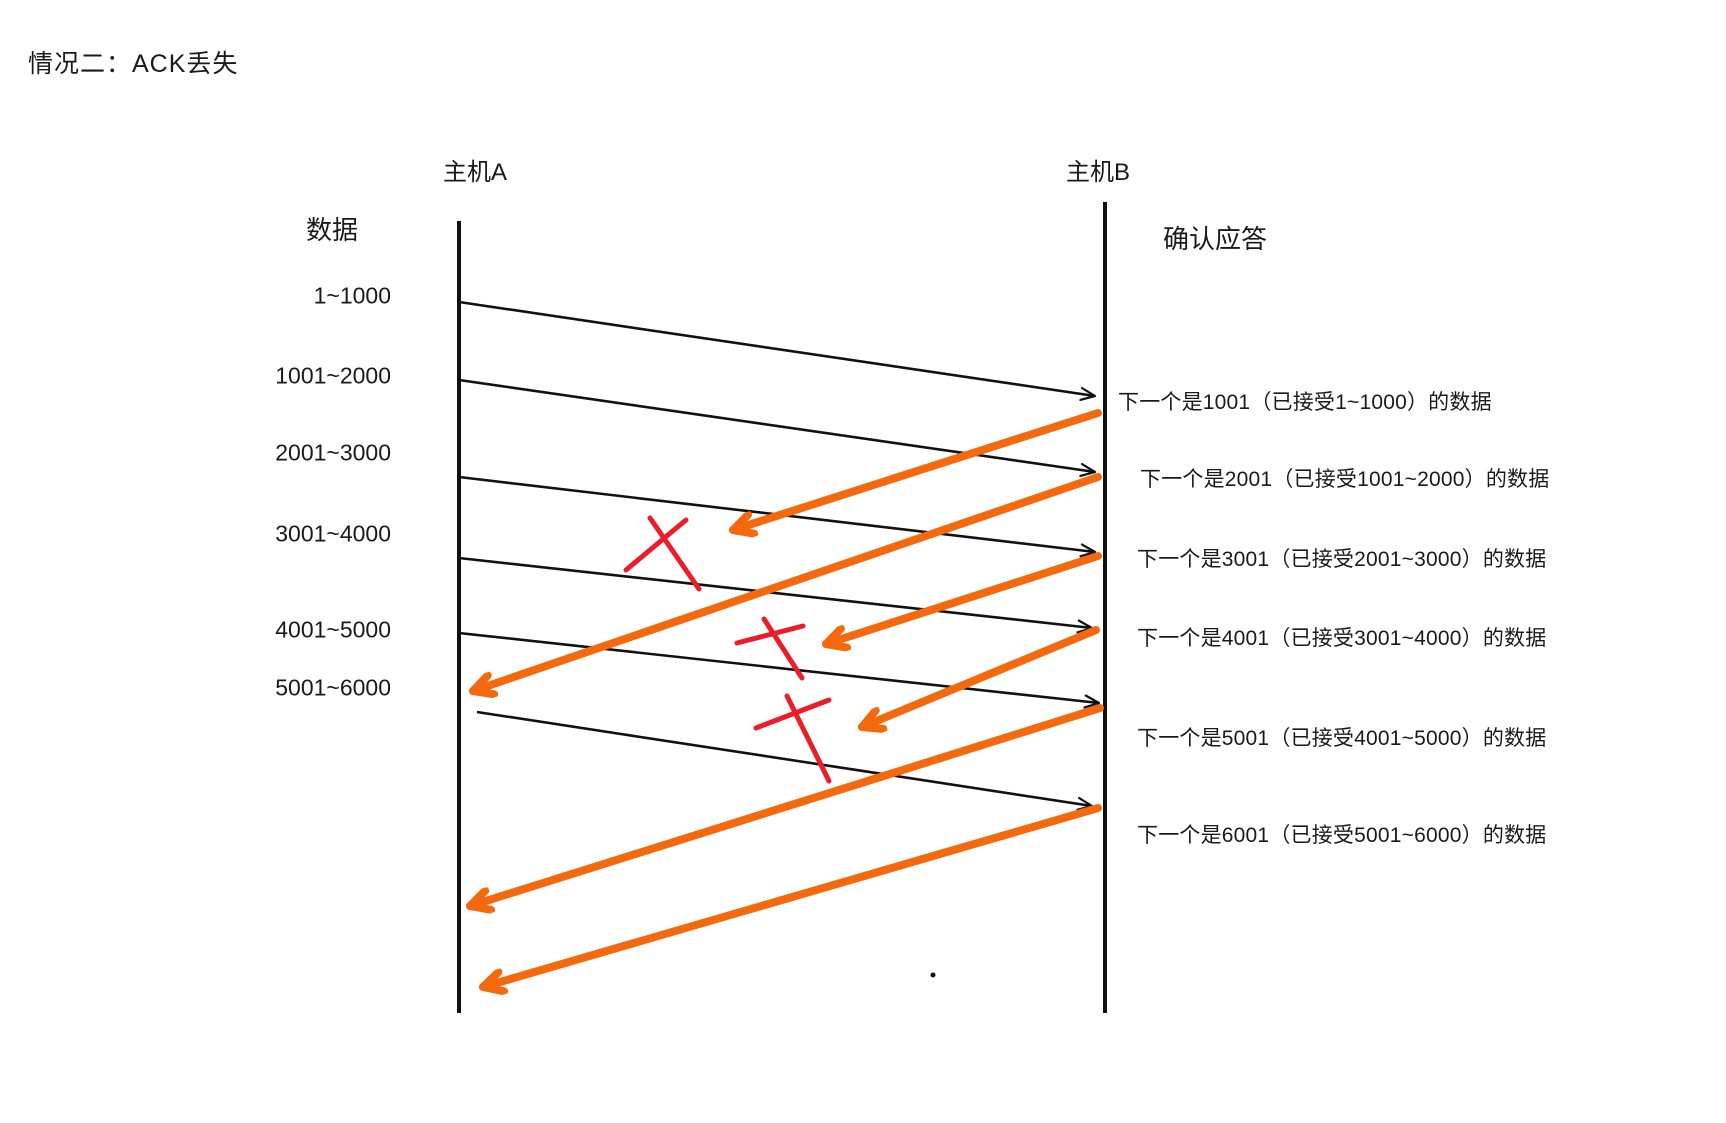 Image resolution: width=1726 pixels, height=1123 pixels. What do you see at coordinates (1342, 738) in the screenshot?
I see `ack-response-label-5: 下一个是5001（已接受4001~5000）的数据` at bounding box center [1342, 738].